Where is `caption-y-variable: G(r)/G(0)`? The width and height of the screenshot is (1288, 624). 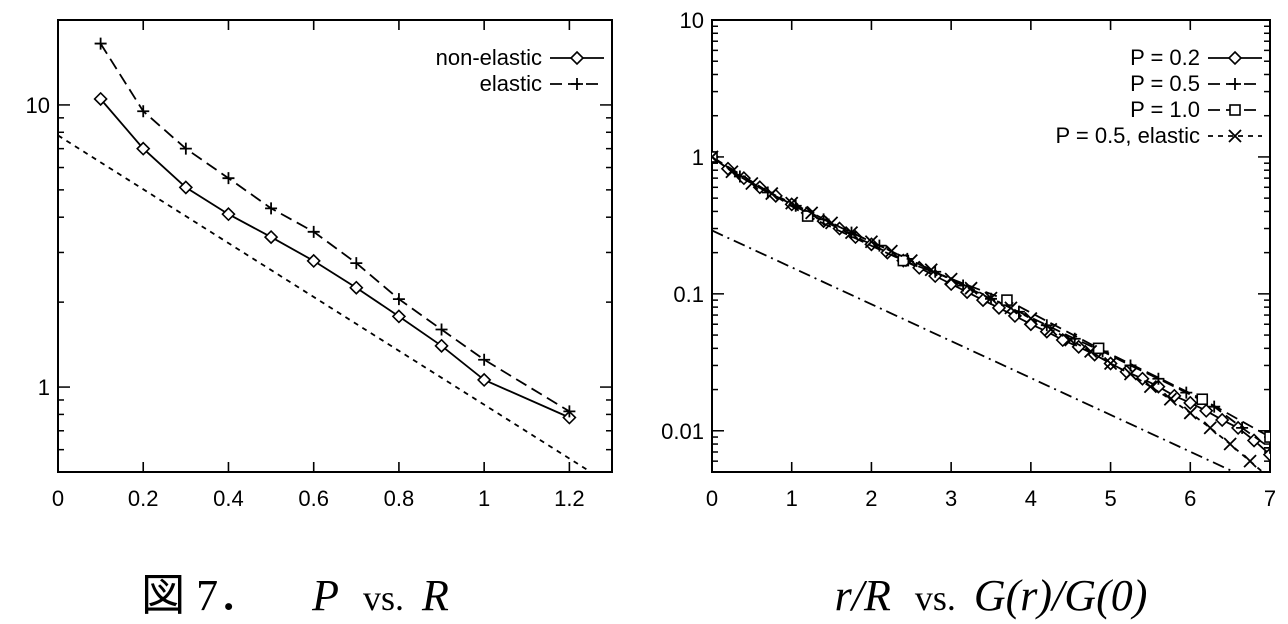
caption-y-variable: G(r)/G(0) is located at coordinates (1061, 595).